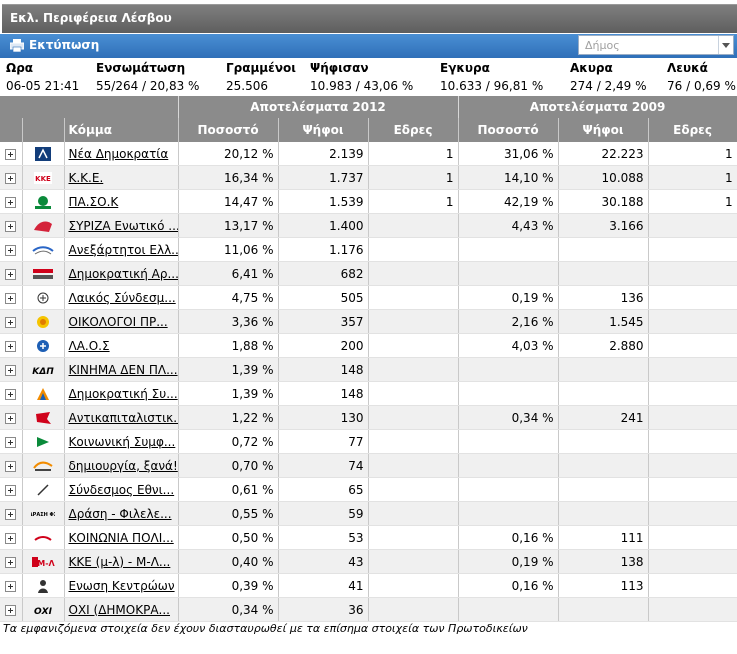 Image resolution: width=737 pixels, height=654 pixels. Describe the element at coordinates (228, 130) in the screenshot. I see `col-header-pct-2012: Ποσοστό` at that location.